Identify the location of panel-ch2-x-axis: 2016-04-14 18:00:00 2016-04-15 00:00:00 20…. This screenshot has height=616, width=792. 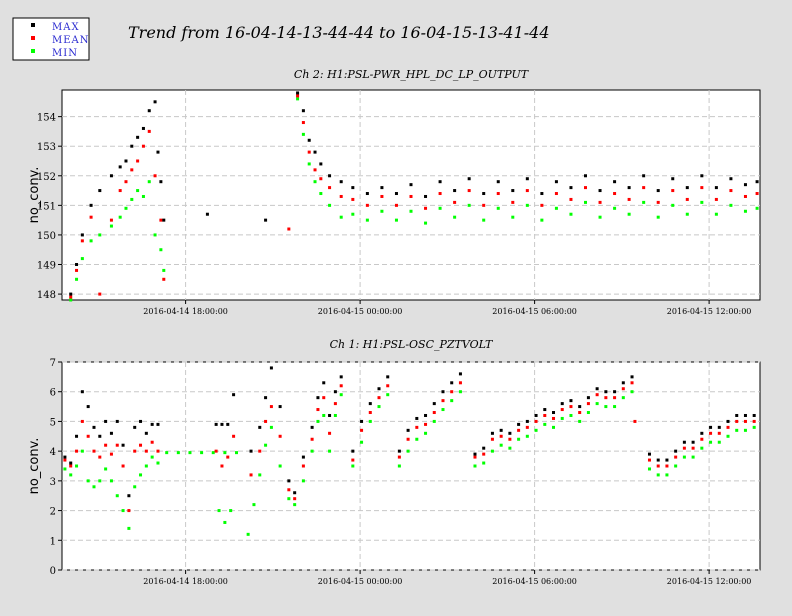
(447, 308).